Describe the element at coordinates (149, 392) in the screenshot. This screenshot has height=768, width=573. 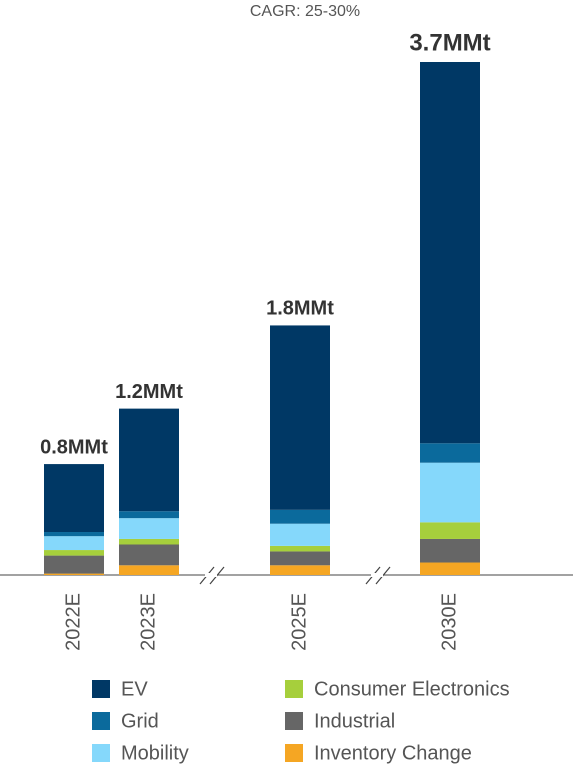
I see `total-label: 1.2MMt` at that location.